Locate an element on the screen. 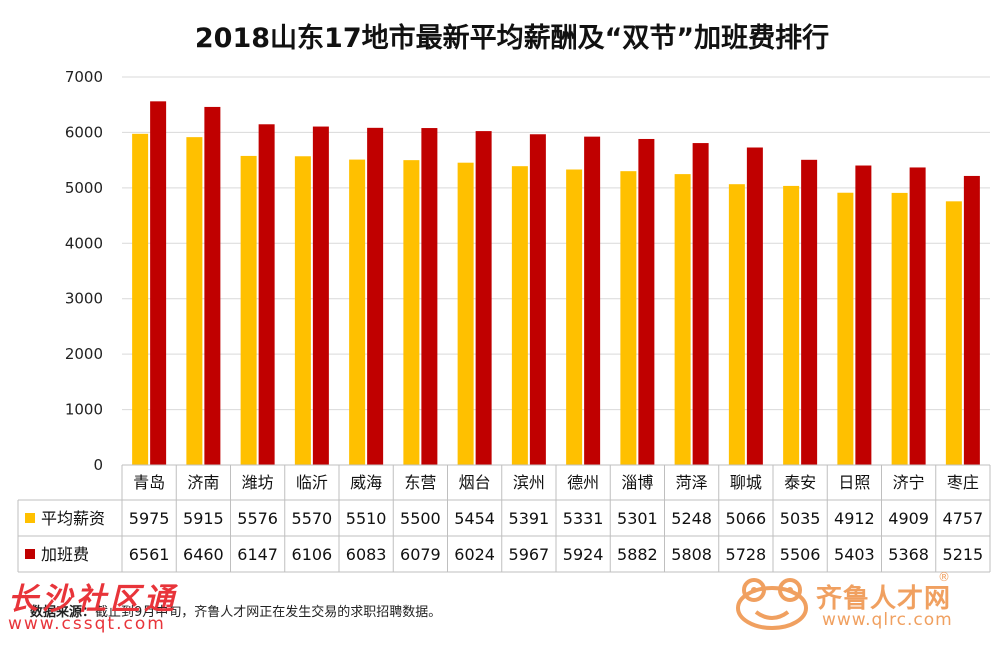 This screenshot has height=647, width=1000. watermark-left: 长沙社区通 www.cssqt.com is located at coordinates (93, 604).